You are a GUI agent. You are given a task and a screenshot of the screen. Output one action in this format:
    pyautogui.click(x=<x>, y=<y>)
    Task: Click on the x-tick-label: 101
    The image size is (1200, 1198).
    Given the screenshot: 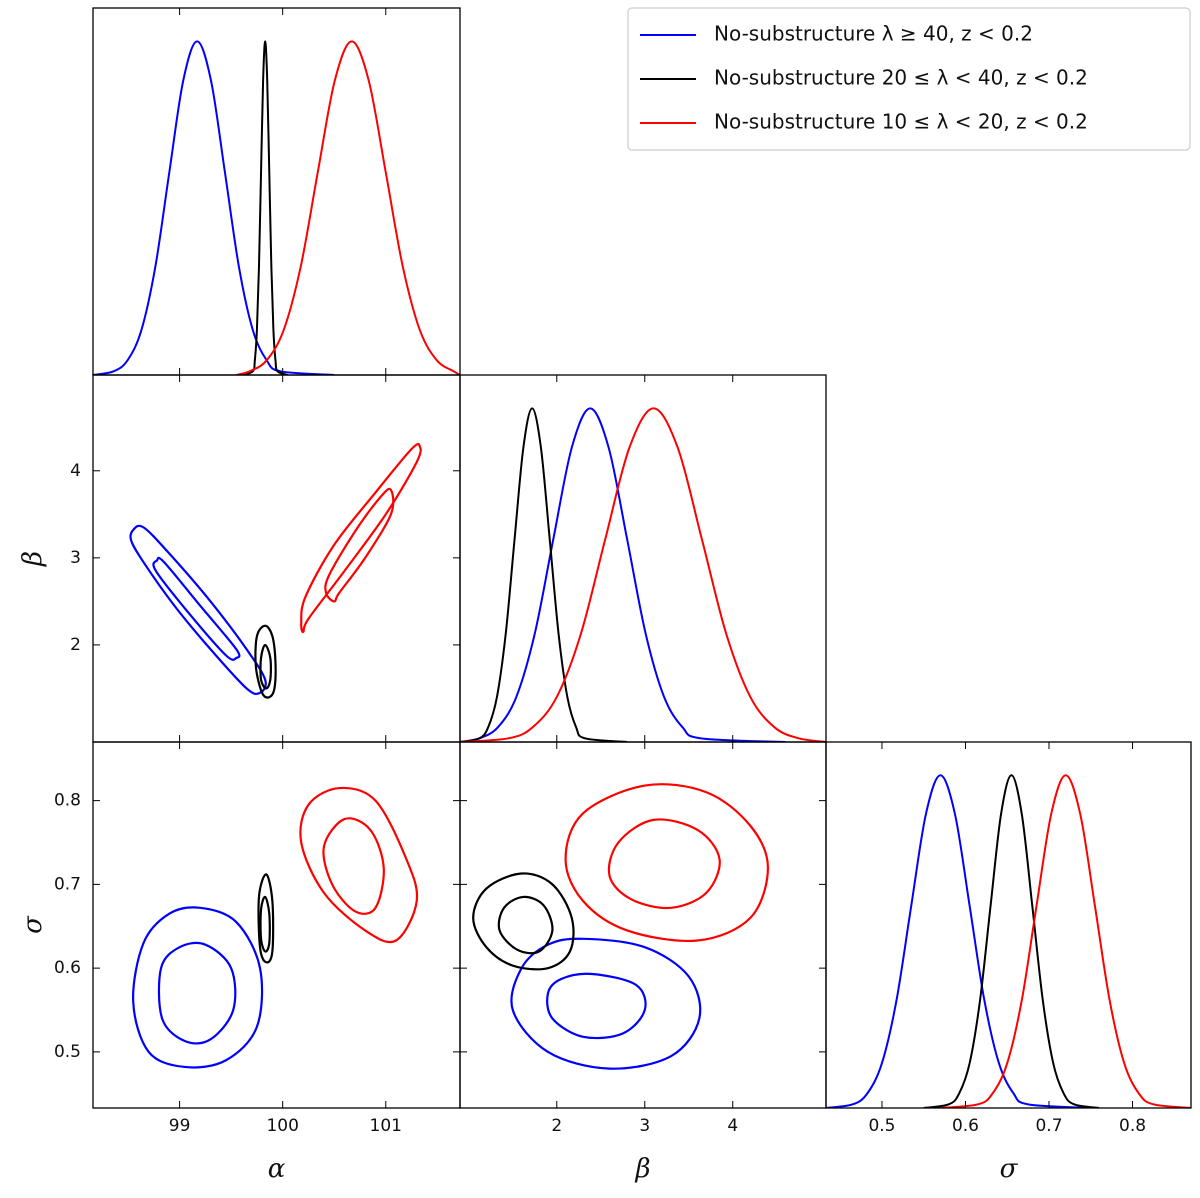 What is the action you would take?
    pyautogui.click(x=386, y=1126)
    